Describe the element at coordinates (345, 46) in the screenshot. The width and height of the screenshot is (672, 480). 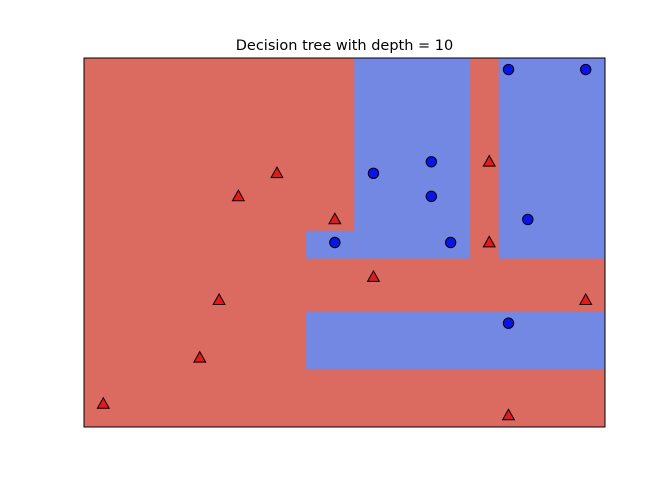
I see `chart-title: Decision tree with depth = 10` at that location.